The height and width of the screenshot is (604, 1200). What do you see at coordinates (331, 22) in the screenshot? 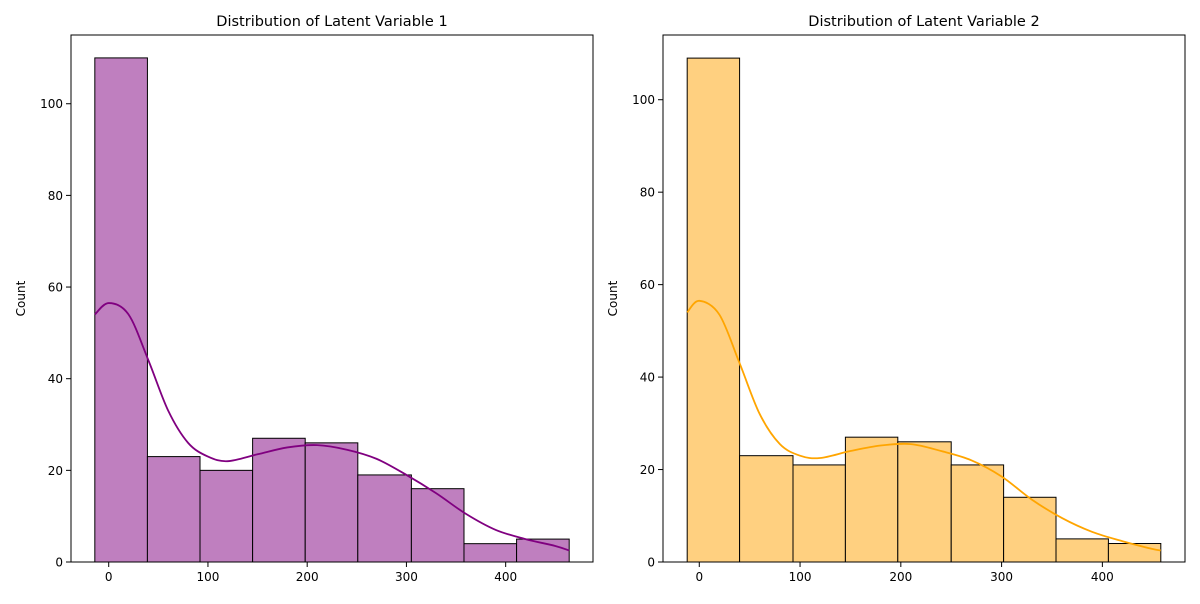
I see `chart-title: Distribution of Latent Variable 1` at bounding box center [331, 22].